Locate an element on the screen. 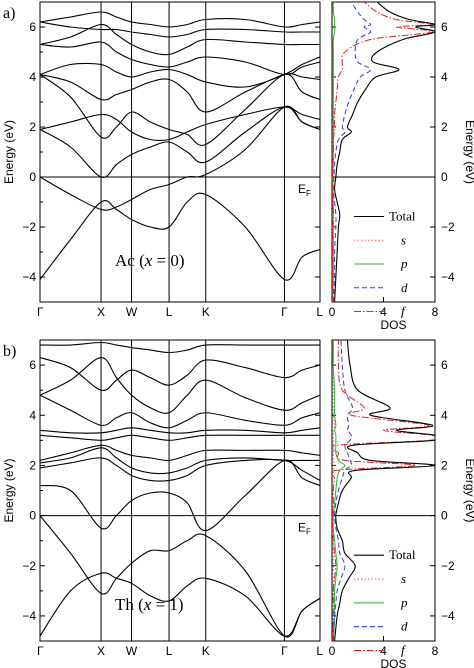 Image resolution: width=474 pixels, height=668 pixels. material-label-part: Th ( is located at coordinates (129, 604).